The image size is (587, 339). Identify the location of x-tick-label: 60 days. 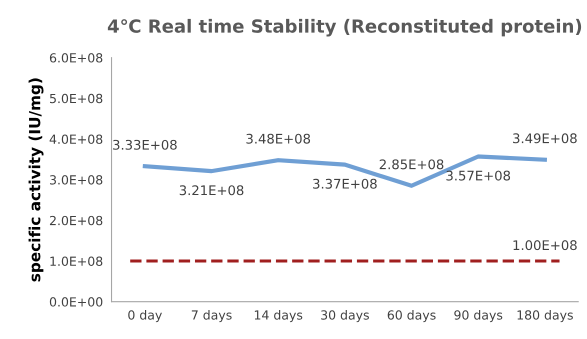
(412, 316).